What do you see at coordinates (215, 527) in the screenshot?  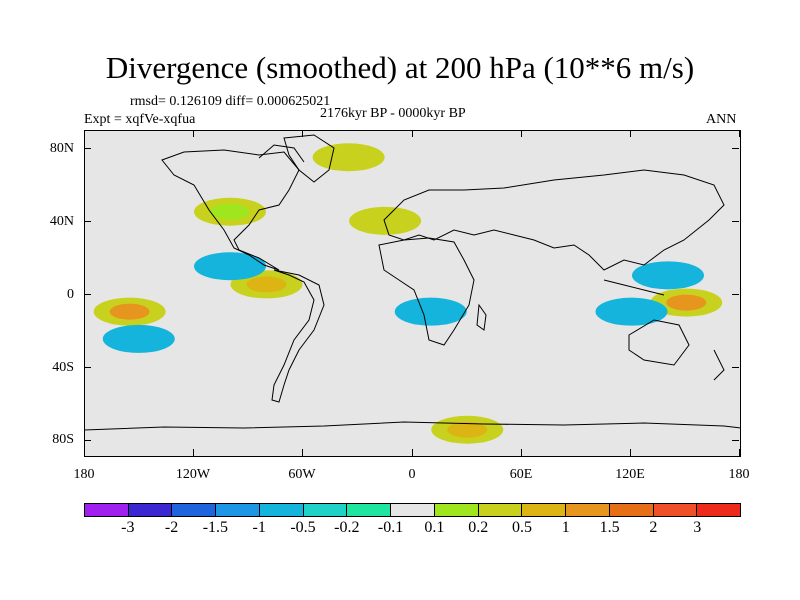 I see `colorbar-label: -1.5` at bounding box center [215, 527].